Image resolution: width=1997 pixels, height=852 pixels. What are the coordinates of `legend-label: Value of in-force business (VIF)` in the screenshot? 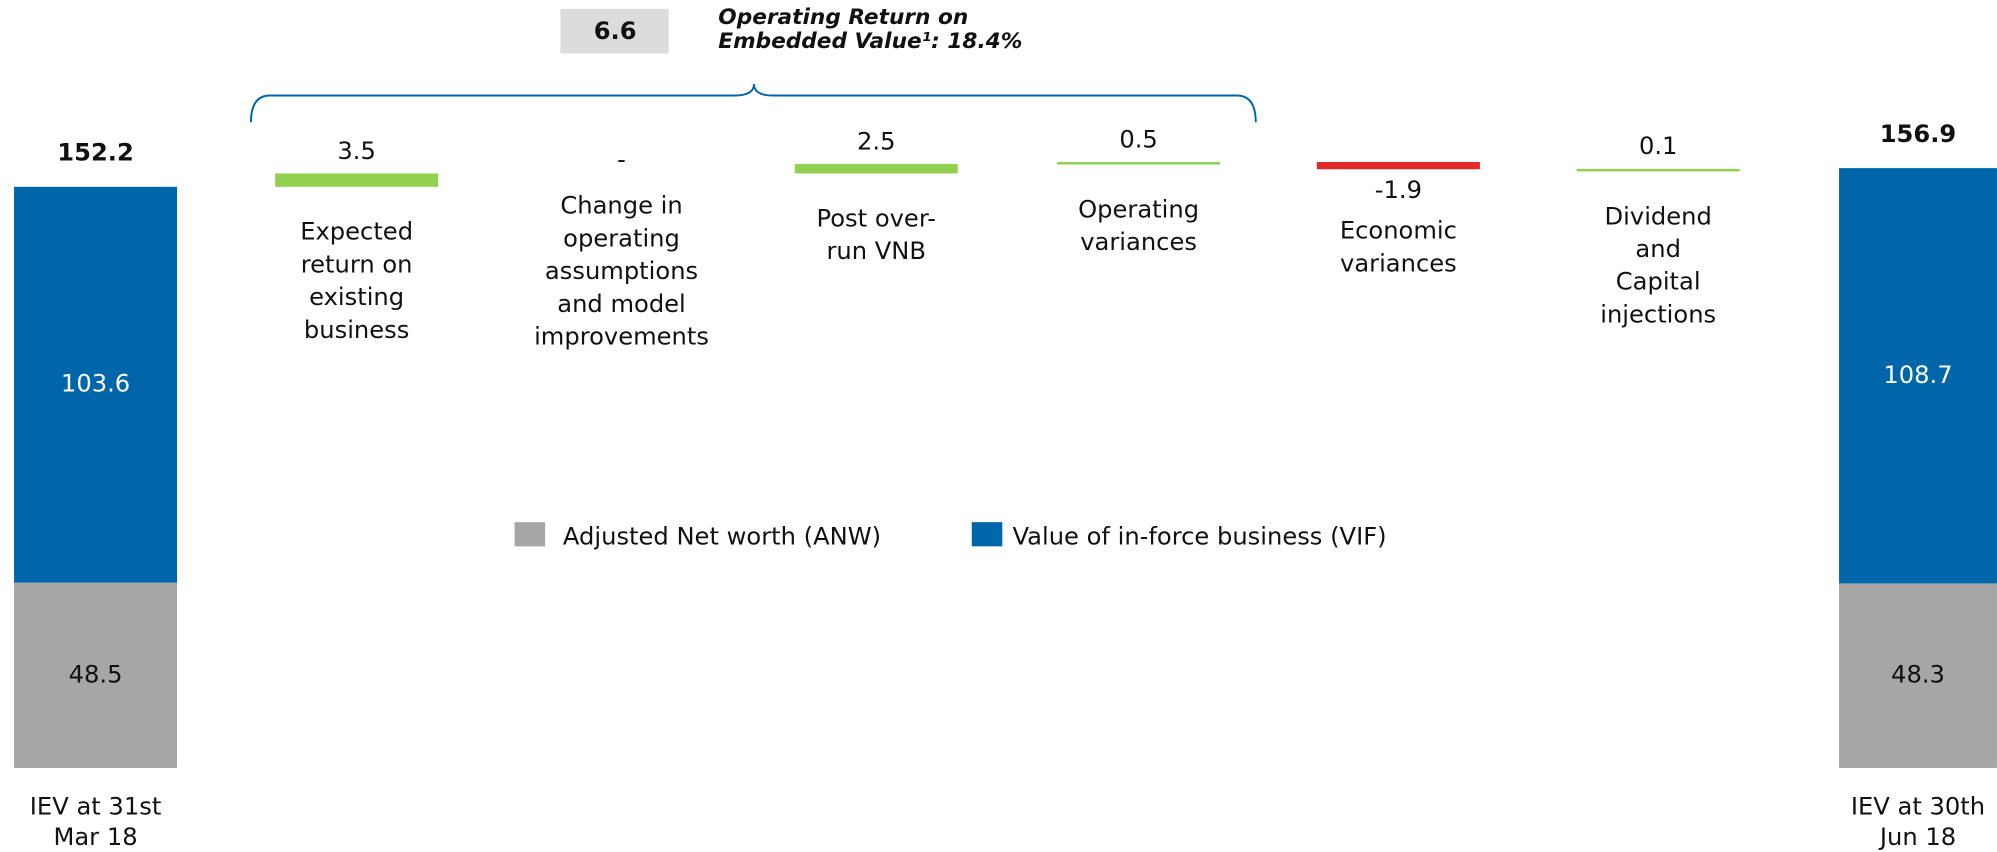 It's located at (1200, 536).